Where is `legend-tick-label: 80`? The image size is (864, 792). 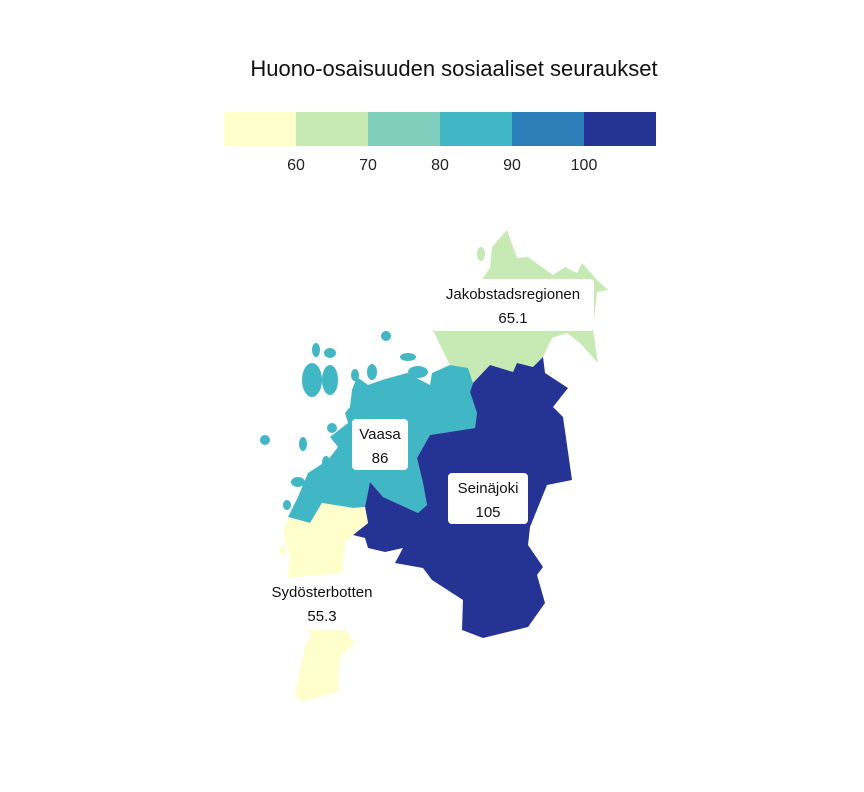
legend-tick-label: 80 is located at coordinates (440, 165).